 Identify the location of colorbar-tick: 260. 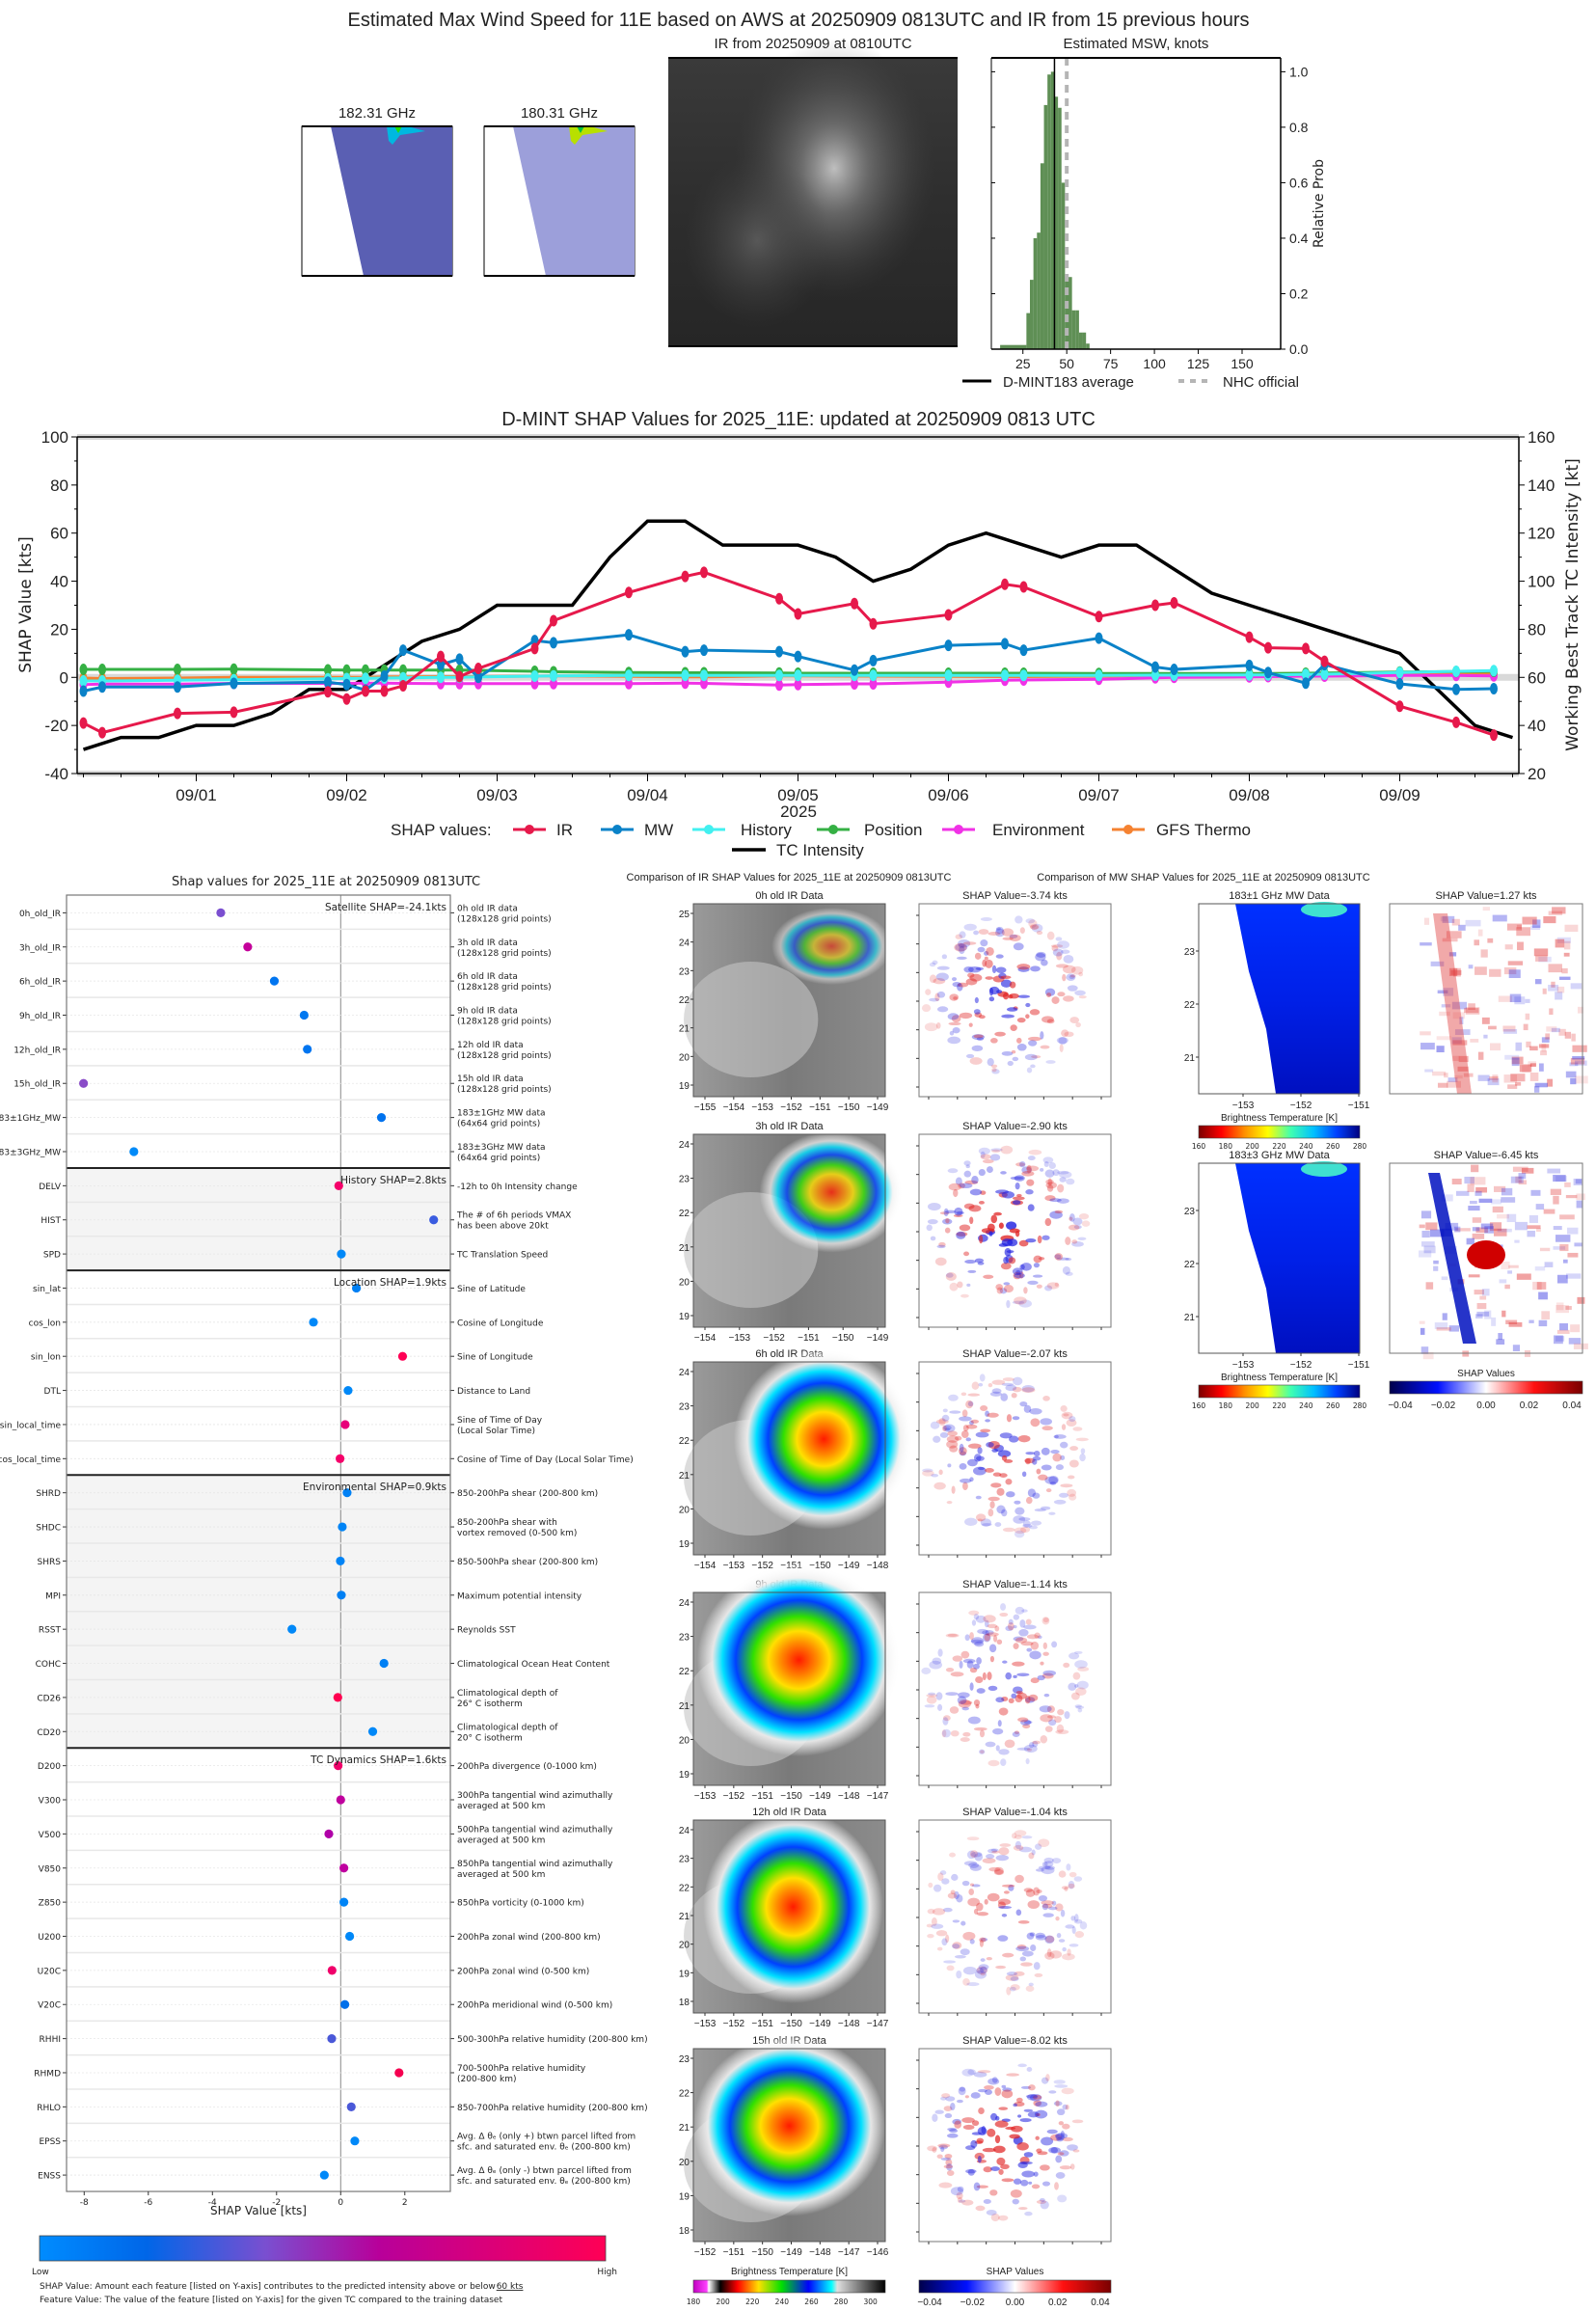
(1333, 1406).